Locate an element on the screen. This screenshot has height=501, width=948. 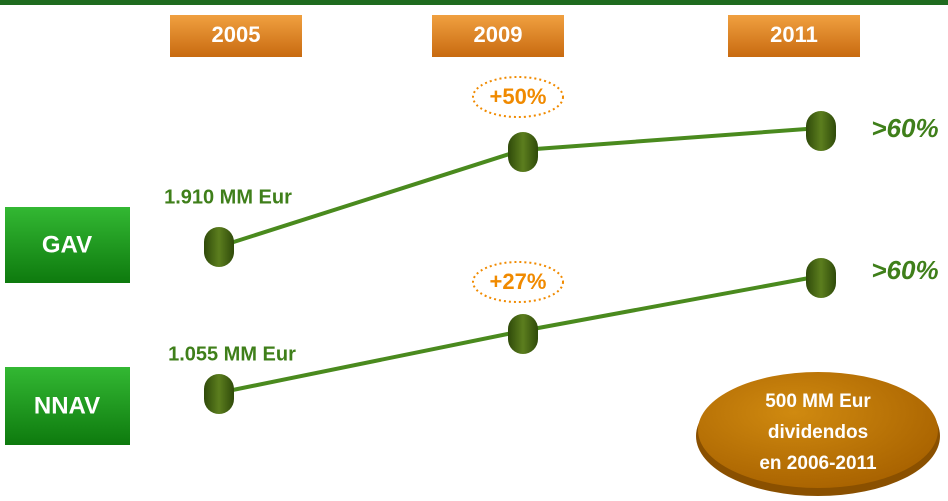
year: 2011 is located at coordinates (794, 34).